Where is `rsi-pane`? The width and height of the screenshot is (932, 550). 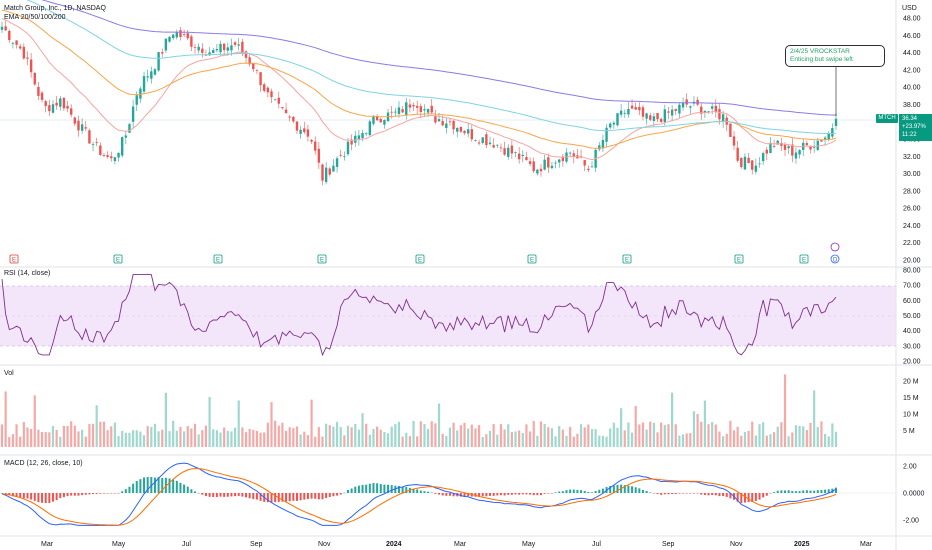
rsi-pane is located at coordinates (448, 315).